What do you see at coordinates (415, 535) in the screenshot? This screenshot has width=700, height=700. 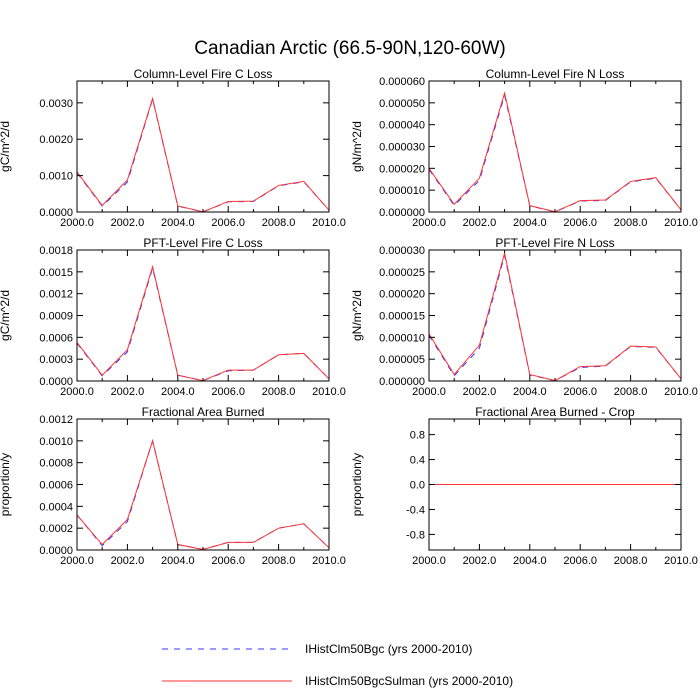 I see `y-tick-label: -0.8` at bounding box center [415, 535].